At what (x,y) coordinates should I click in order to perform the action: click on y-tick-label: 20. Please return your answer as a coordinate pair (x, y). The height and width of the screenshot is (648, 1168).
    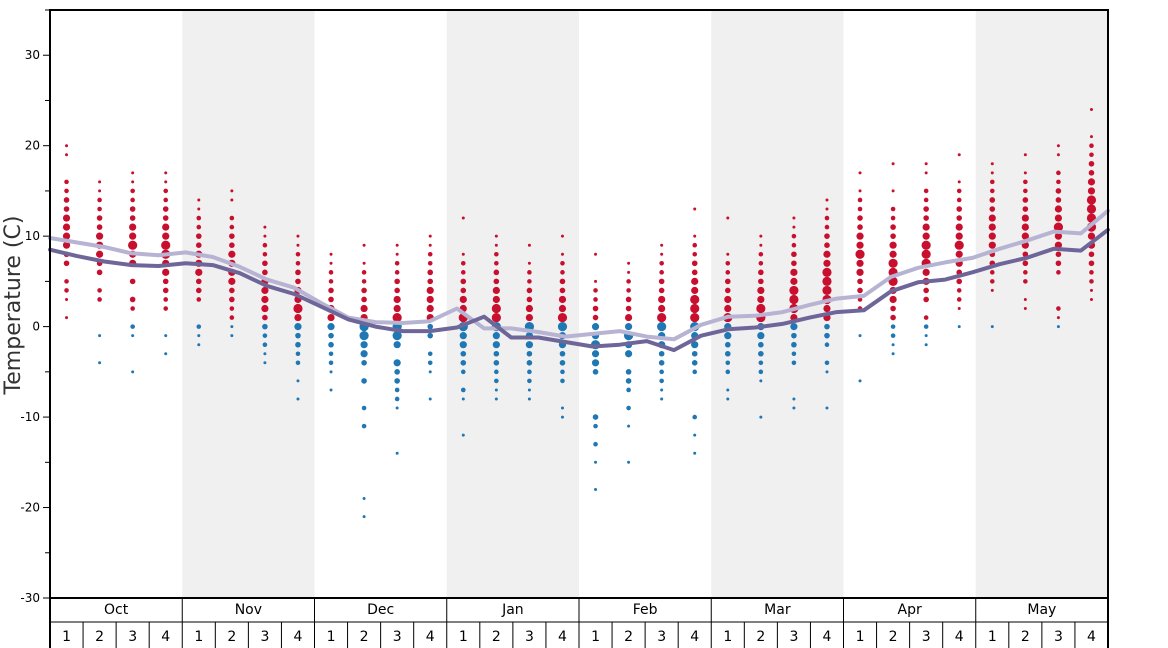
    Looking at the image, I should click on (32, 146).